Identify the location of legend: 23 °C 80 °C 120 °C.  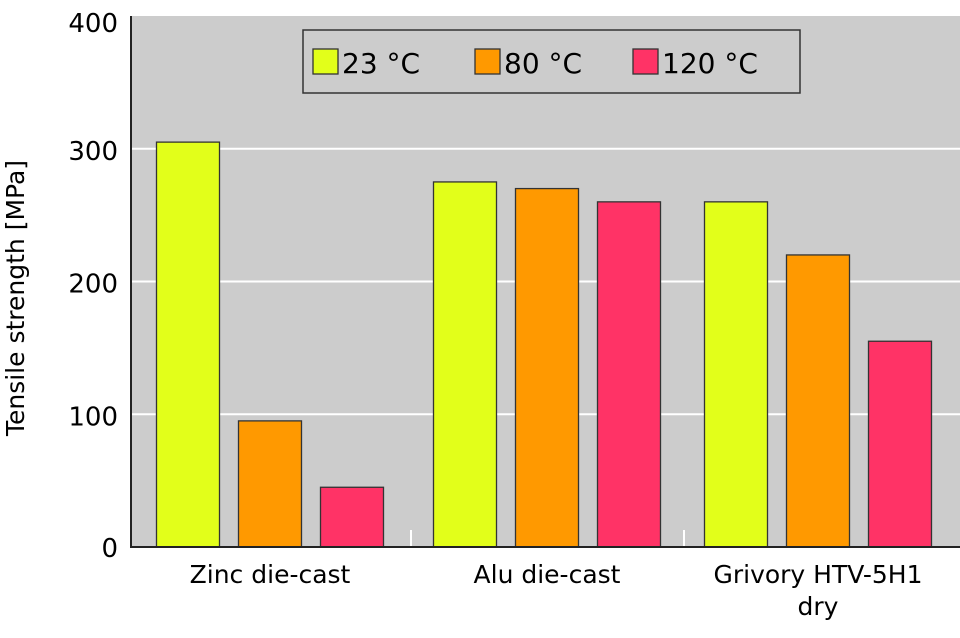
(551, 61).